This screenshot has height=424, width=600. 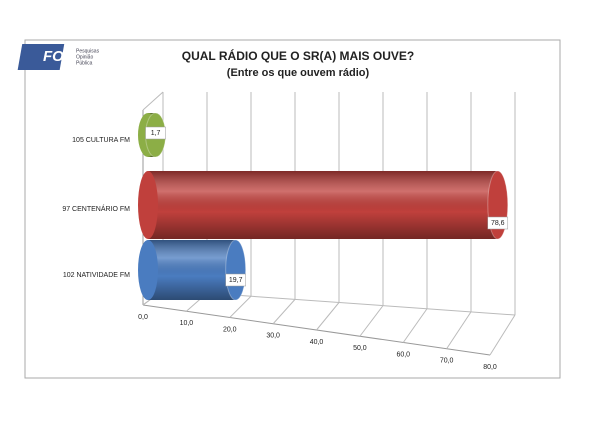 What do you see at coordinates (447, 361) in the screenshot?
I see `x-tick-label: 70,0` at bounding box center [447, 361].